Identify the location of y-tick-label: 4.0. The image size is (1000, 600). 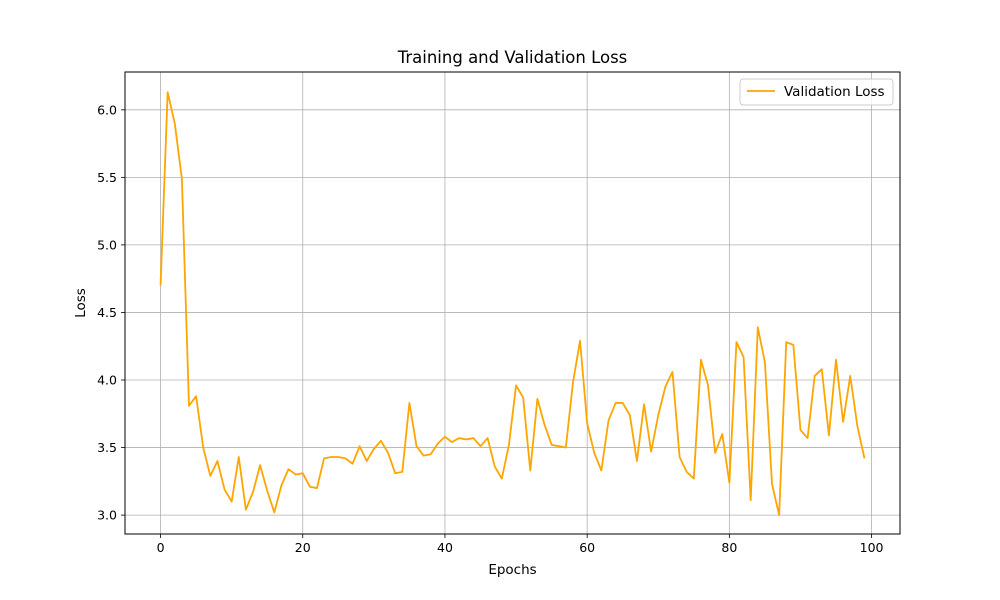
(107, 380).